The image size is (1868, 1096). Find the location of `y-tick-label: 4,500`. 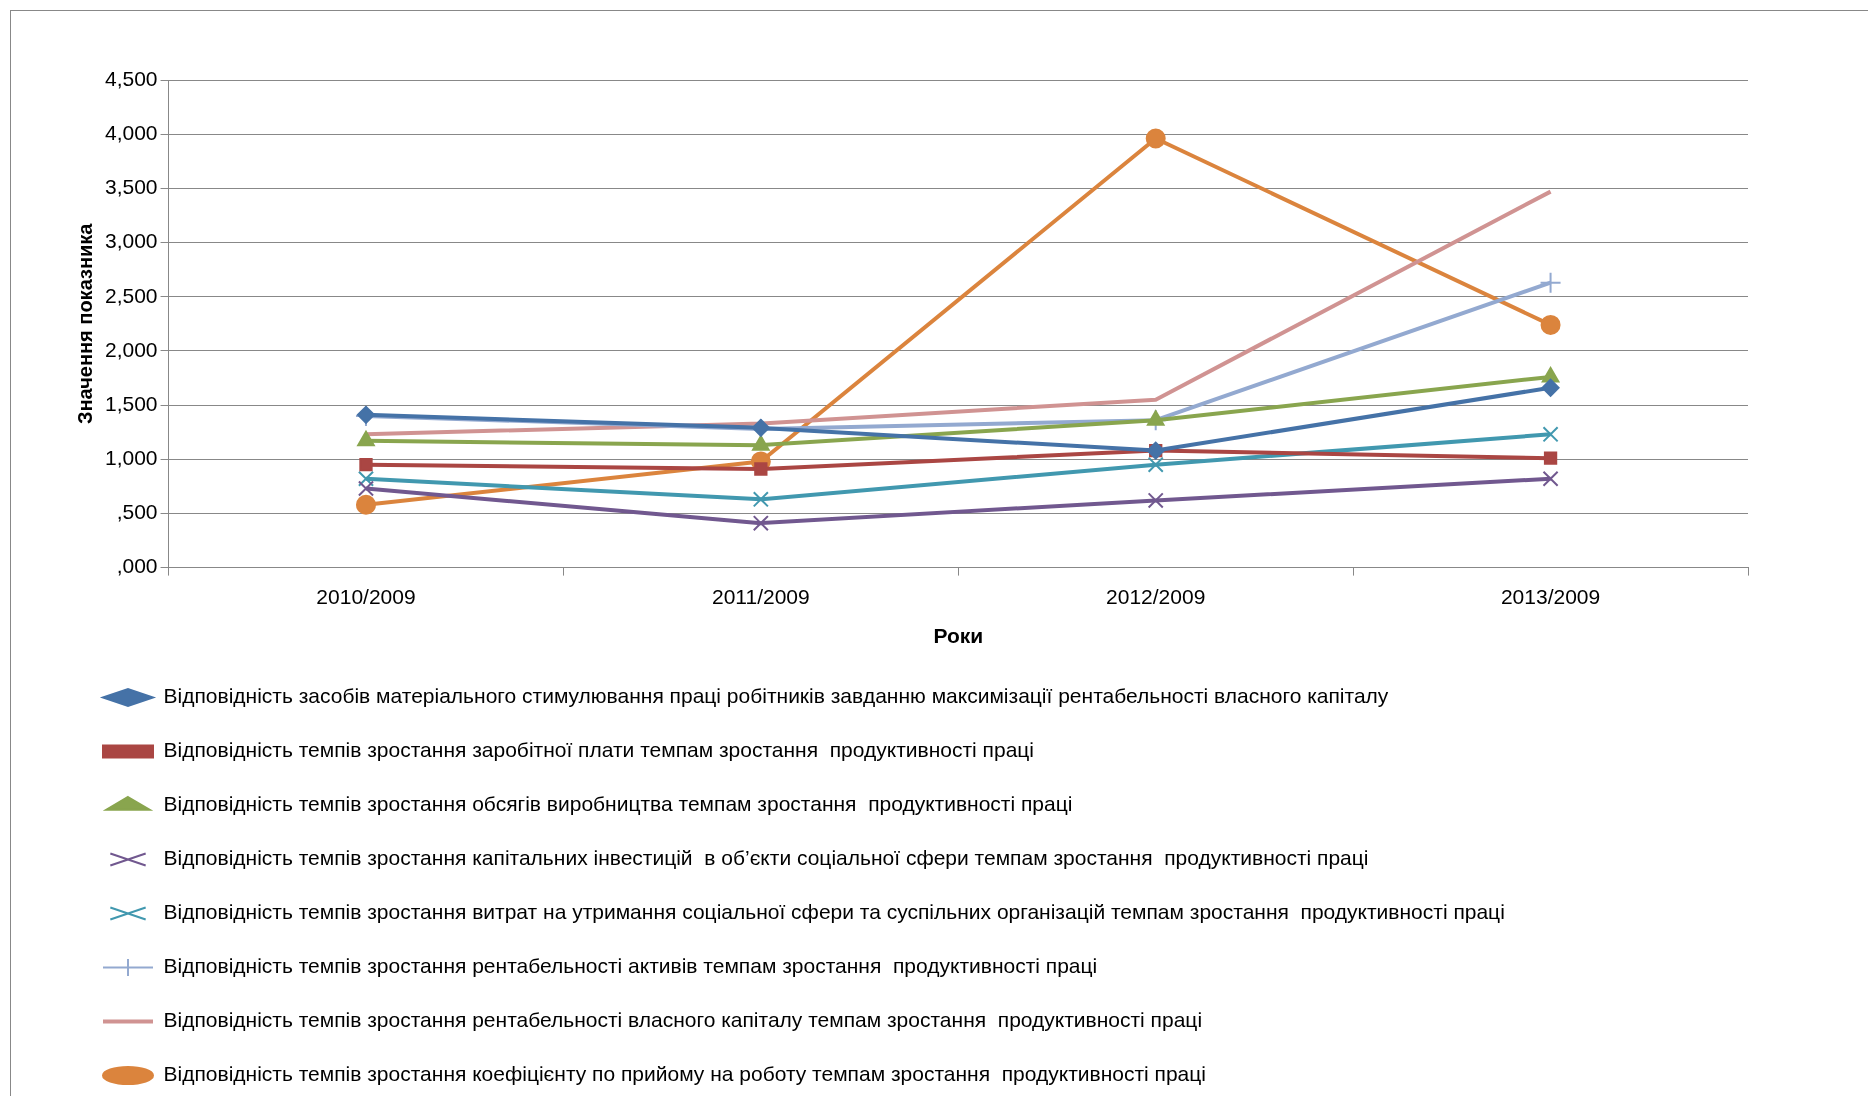

y-tick-label: 4,500 is located at coordinates (131, 78).